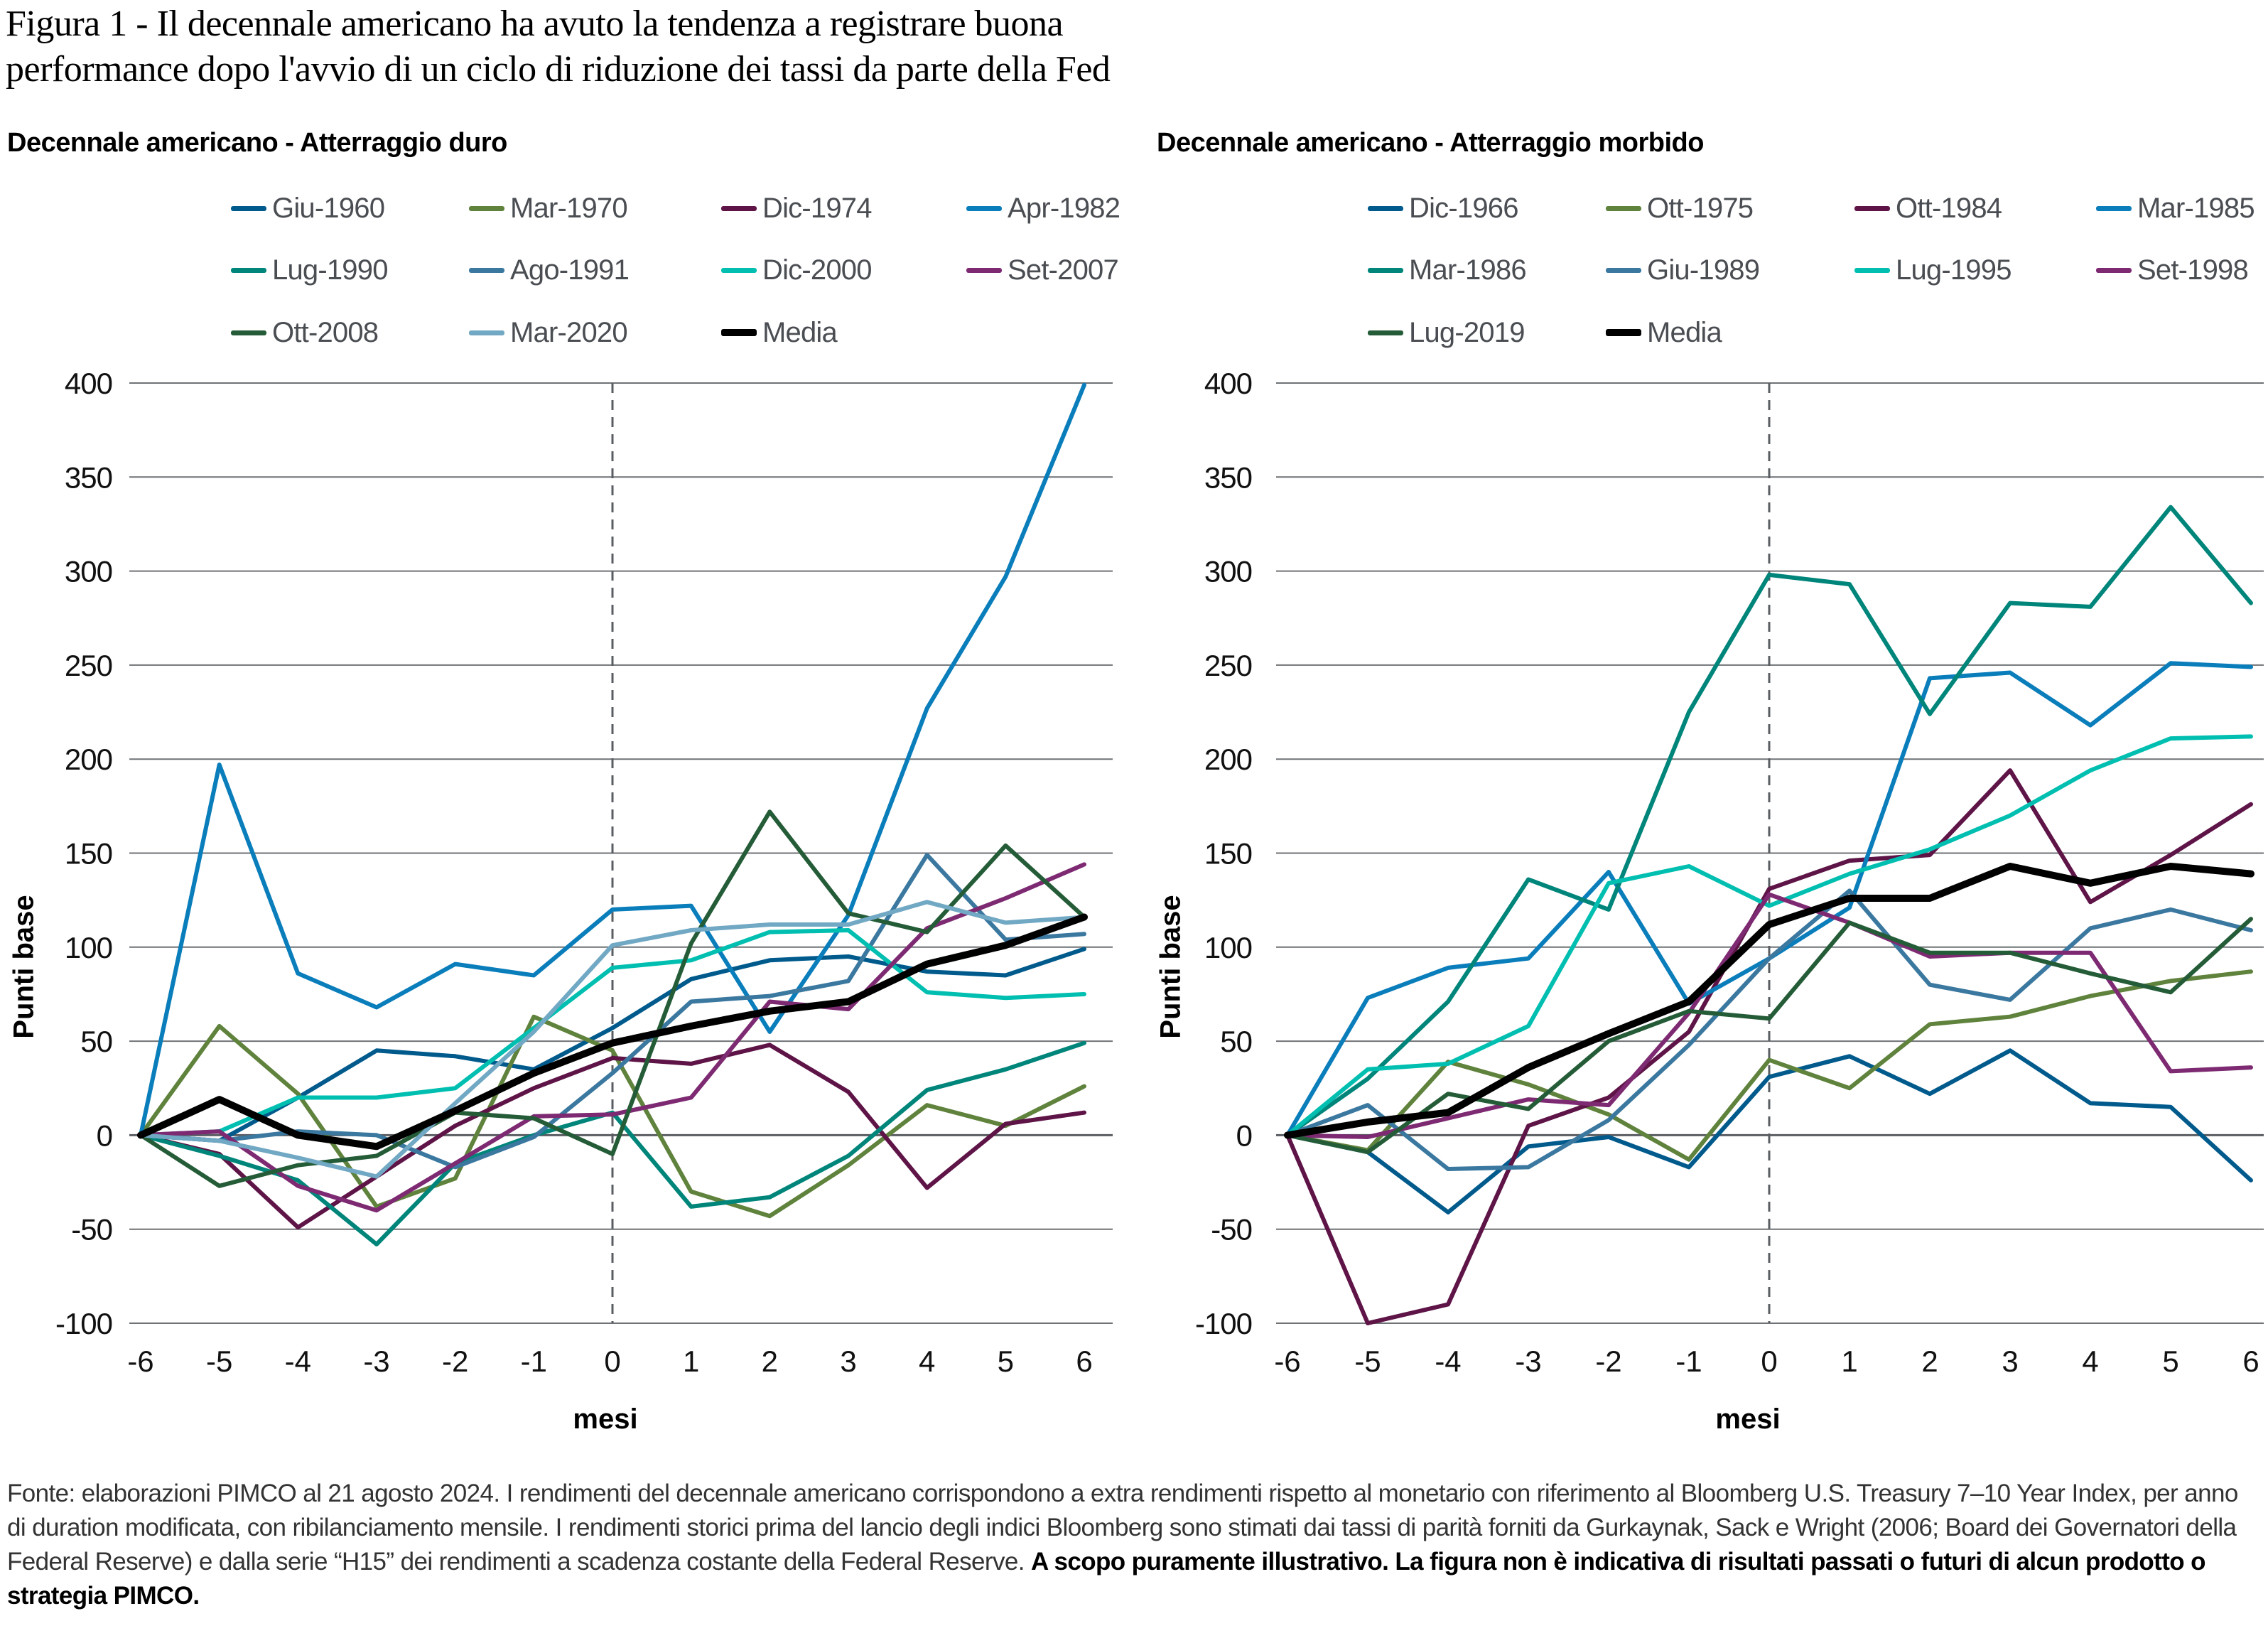 The width and height of the screenshot is (2268, 1643). I want to click on legend-label: Mar-1986, so click(1468, 270).